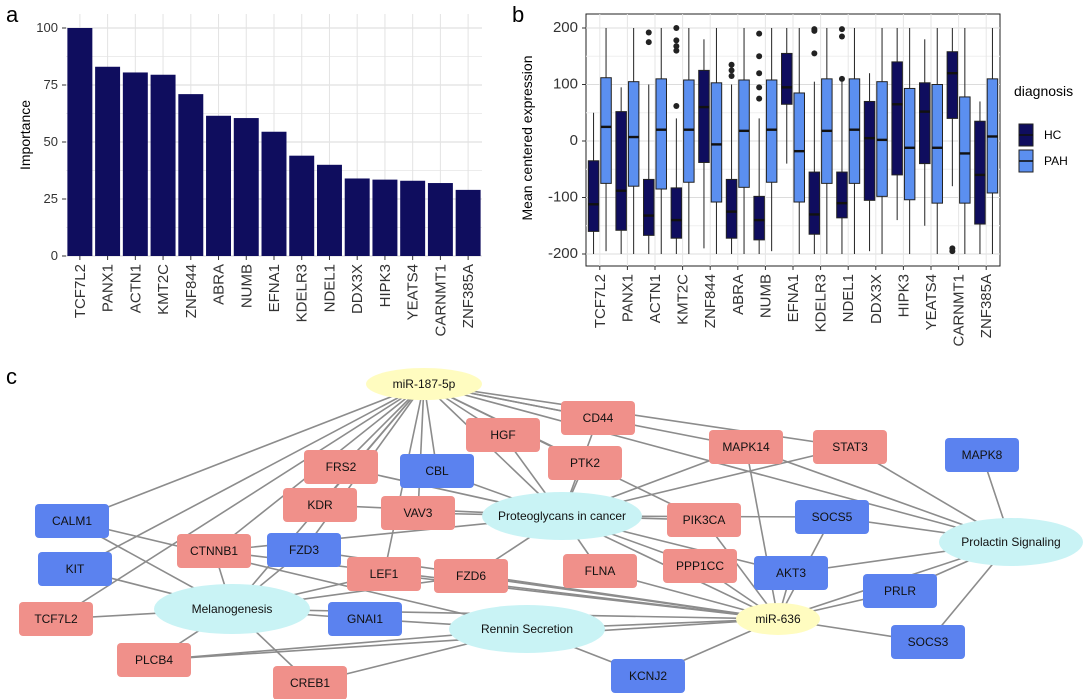 Image resolution: width=1090 pixels, height=699 pixels. What do you see at coordinates (11, 376) in the screenshot?
I see `panel-label-c: c` at bounding box center [11, 376].